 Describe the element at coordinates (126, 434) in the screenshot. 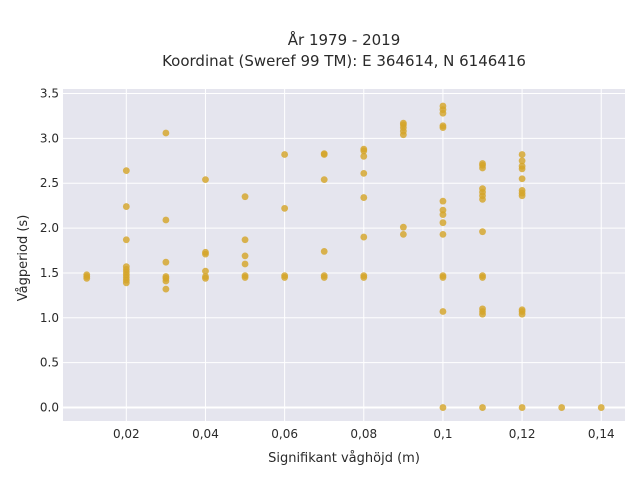

I see `x-tick-label: 0,02` at that location.